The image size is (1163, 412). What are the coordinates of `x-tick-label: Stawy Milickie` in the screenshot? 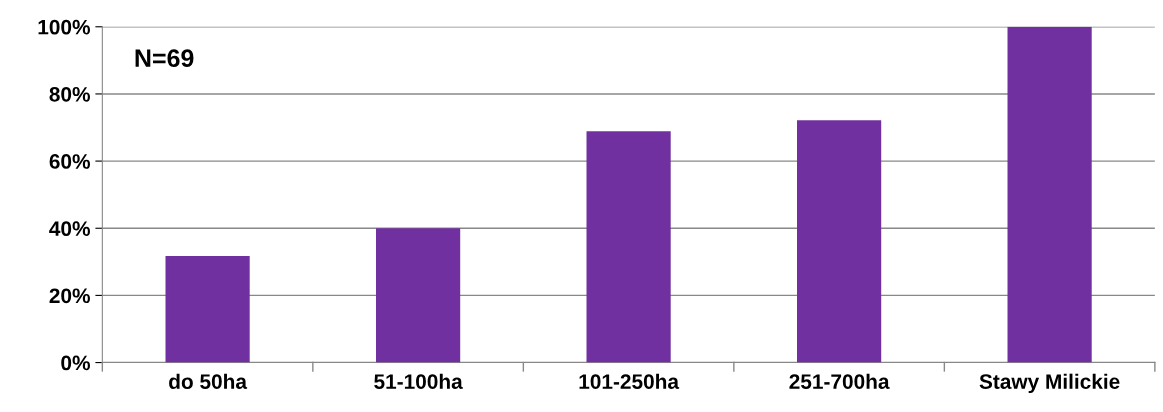 It's located at (1049, 383).